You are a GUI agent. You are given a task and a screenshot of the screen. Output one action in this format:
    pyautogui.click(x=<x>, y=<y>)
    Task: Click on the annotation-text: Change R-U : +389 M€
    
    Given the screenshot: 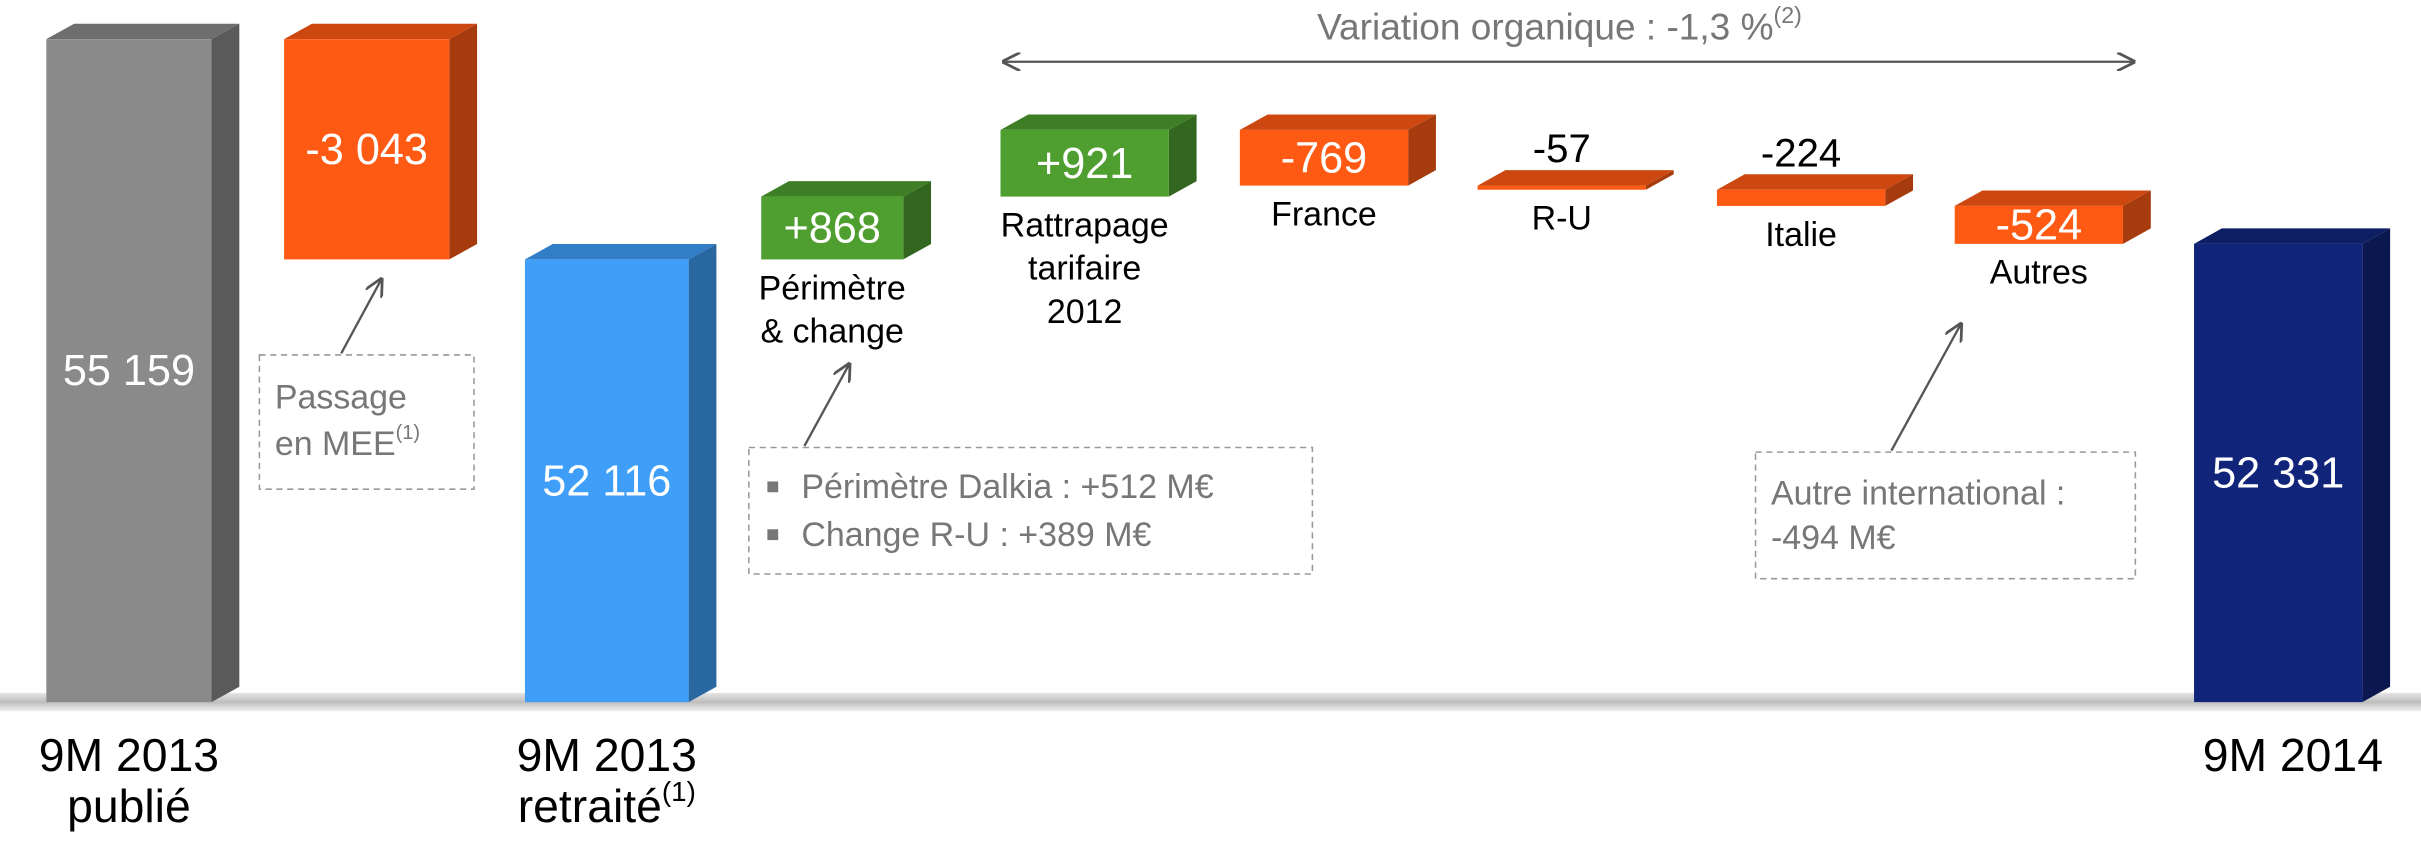 What is the action you would take?
    pyautogui.click(x=976, y=535)
    